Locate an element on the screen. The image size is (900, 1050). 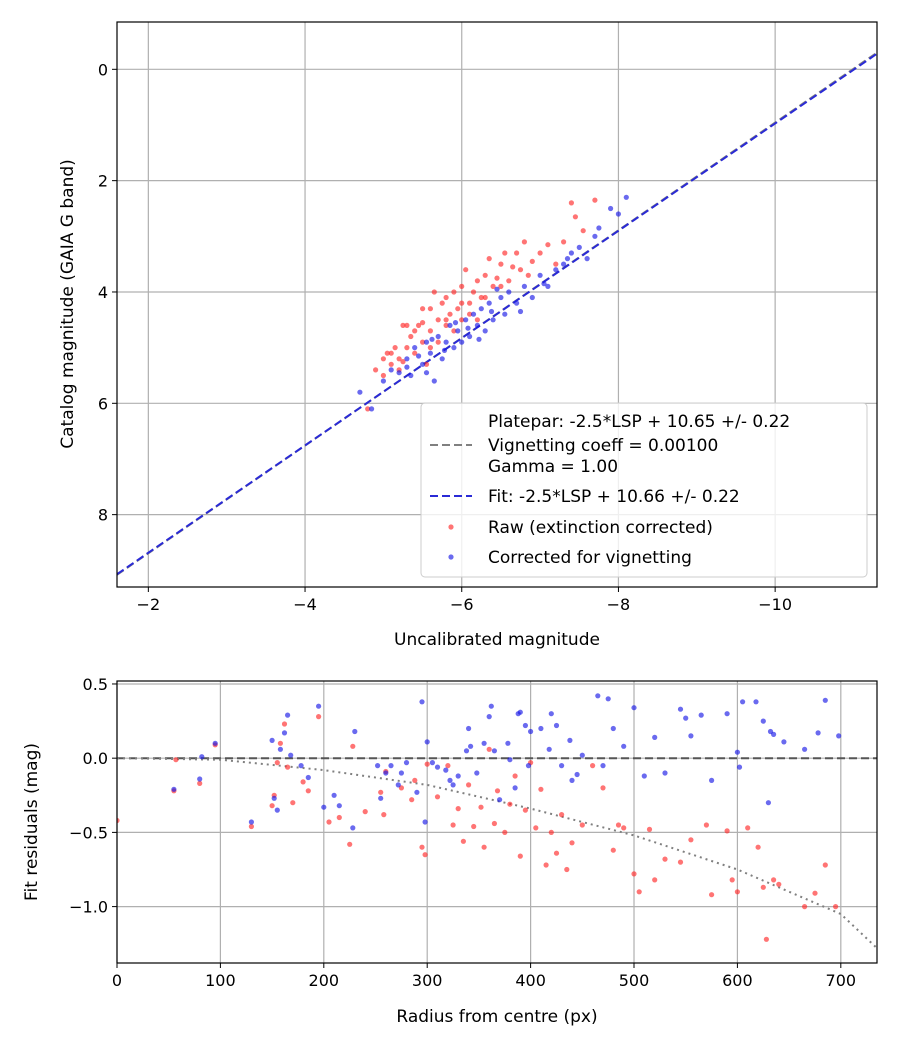
y-tick-label: −1.0 is located at coordinates (88, 907).